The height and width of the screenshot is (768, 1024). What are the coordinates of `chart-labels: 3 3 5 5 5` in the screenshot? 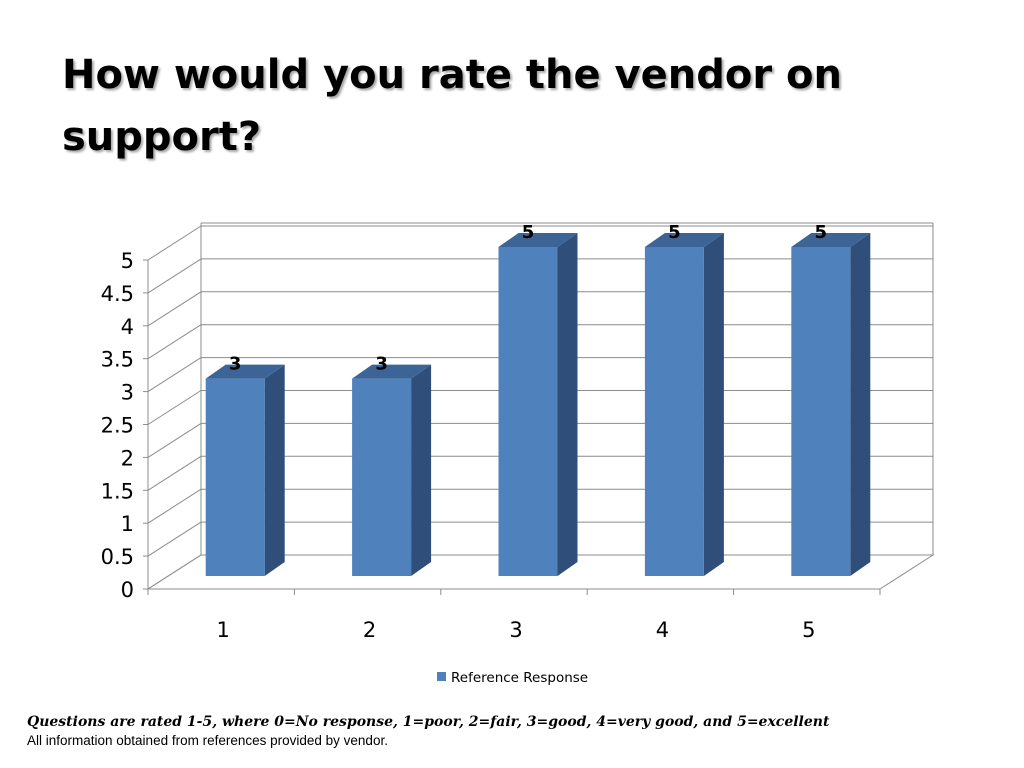 It's located at (528, 298).